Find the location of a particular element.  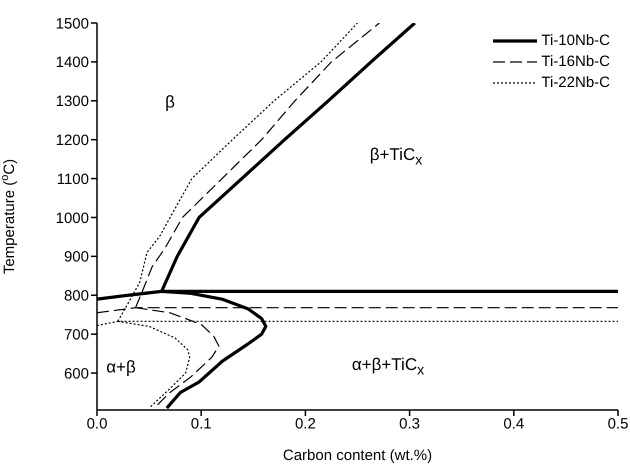

x-tick-label: 0.5 is located at coordinates (618, 424).